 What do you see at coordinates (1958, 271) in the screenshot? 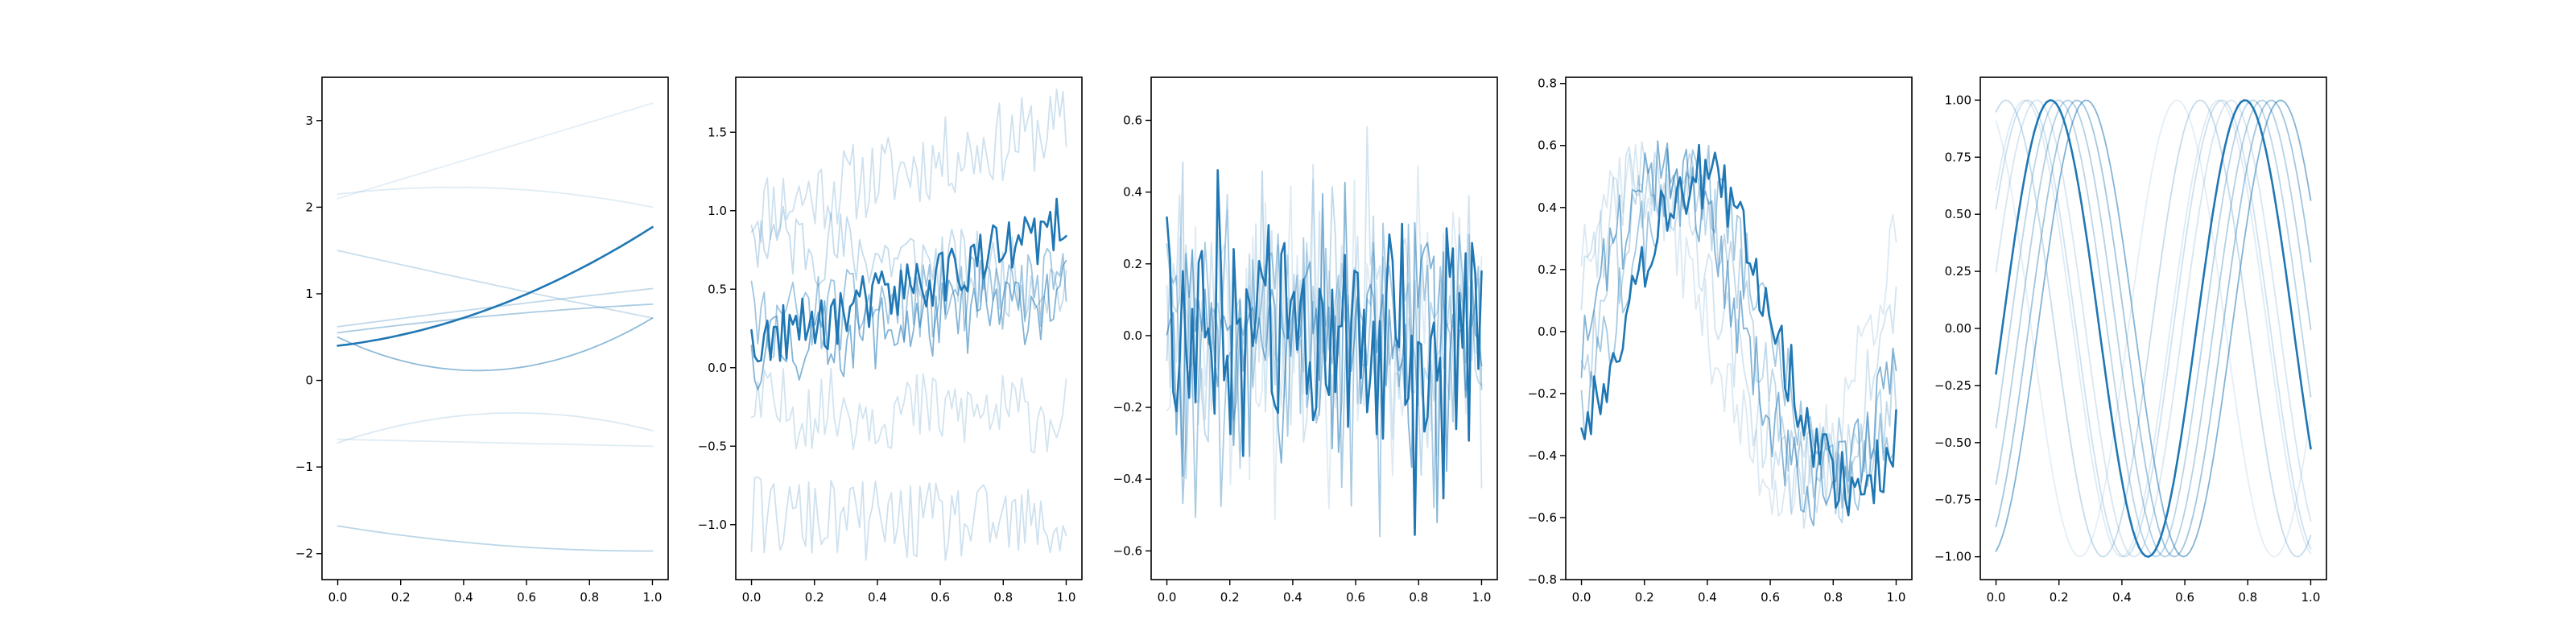
I see `y-tick-label: 0.25` at bounding box center [1958, 271].